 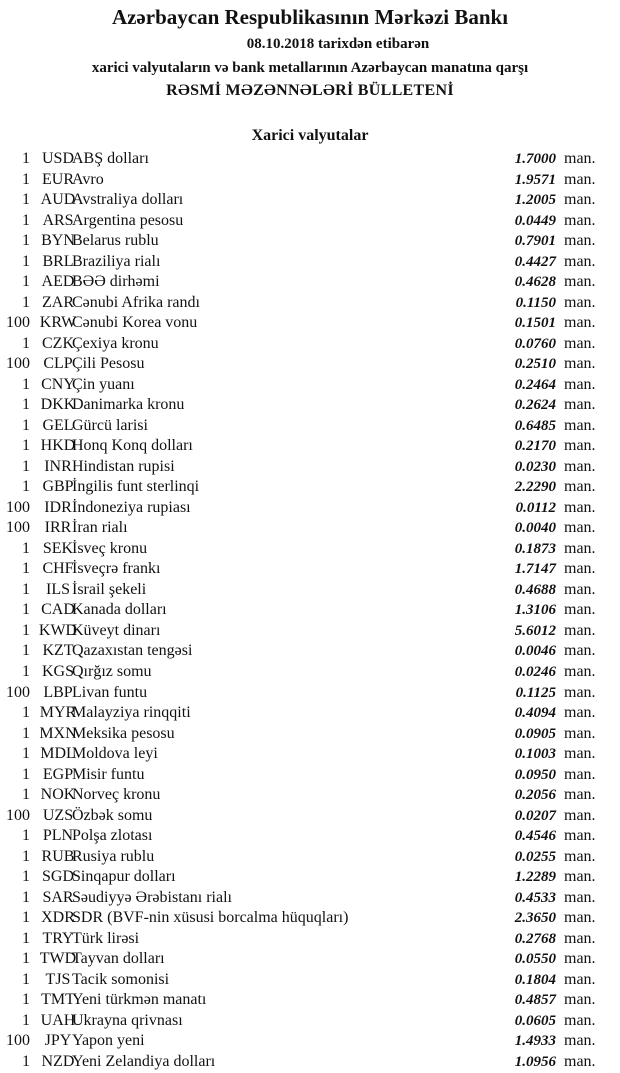 What do you see at coordinates (103, 384) in the screenshot?
I see `currency-name: Çin yuanı` at bounding box center [103, 384].